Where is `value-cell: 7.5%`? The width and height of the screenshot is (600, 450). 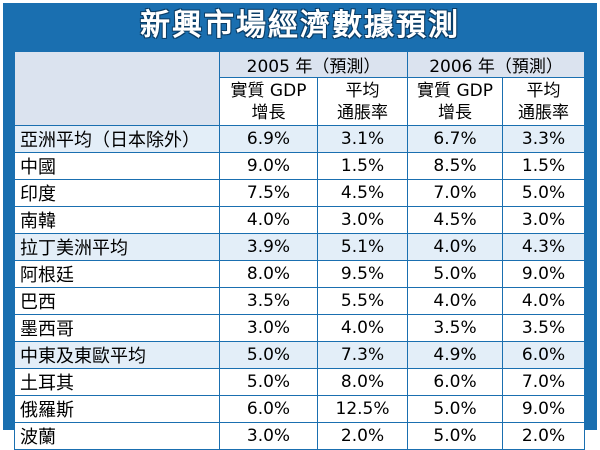
value-cell: 7.5% is located at coordinates (268, 193).